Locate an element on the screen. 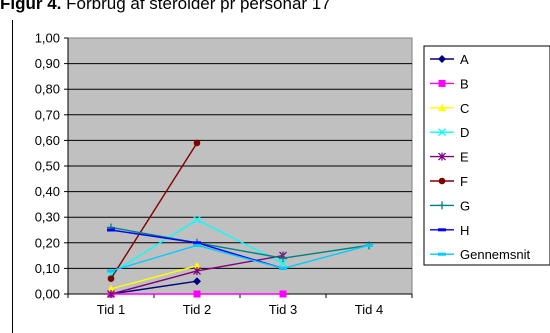  y-tick-label: 0,50 is located at coordinates (47, 166).